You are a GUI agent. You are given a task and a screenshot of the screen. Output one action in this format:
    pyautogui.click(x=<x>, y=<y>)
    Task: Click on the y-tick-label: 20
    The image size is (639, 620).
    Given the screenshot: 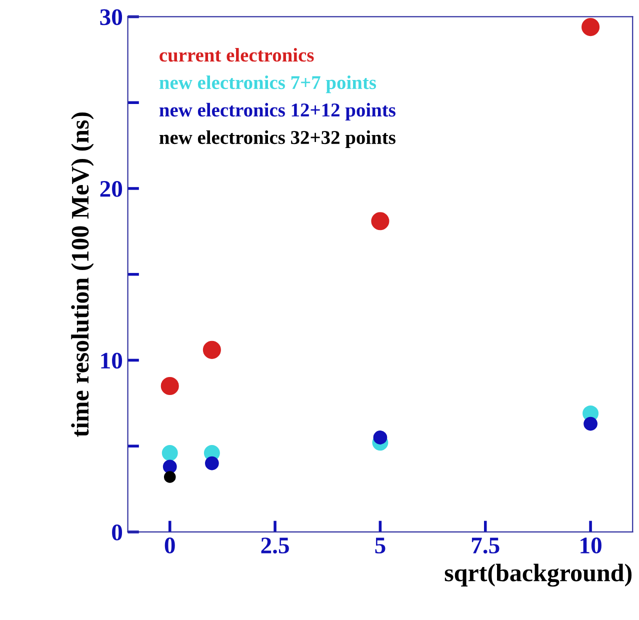 What is the action you would take?
    pyautogui.click(x=111, y=188)
    